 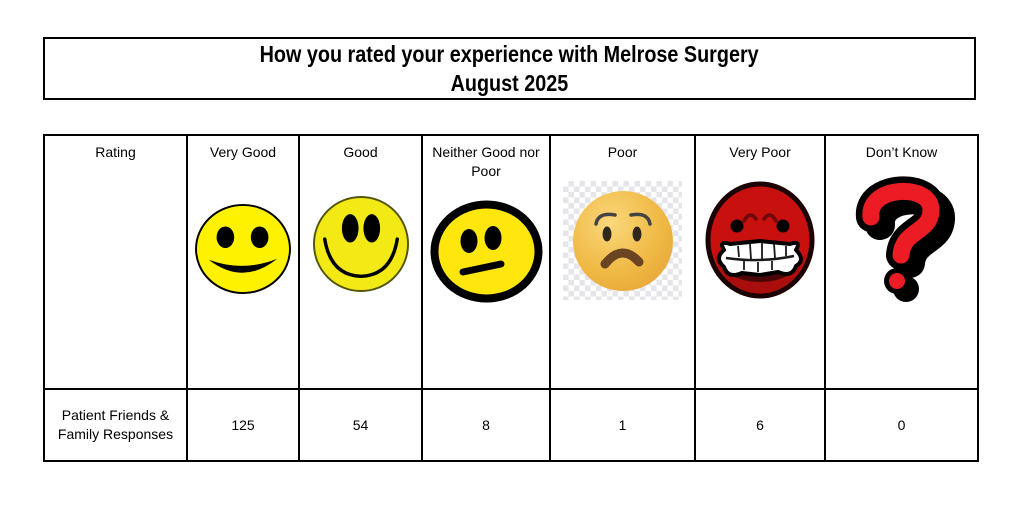 What do you see at coordinates (243, 152) in the screenshot?
I see `column-header-label: Very Good` at bounding box center [243, 152].